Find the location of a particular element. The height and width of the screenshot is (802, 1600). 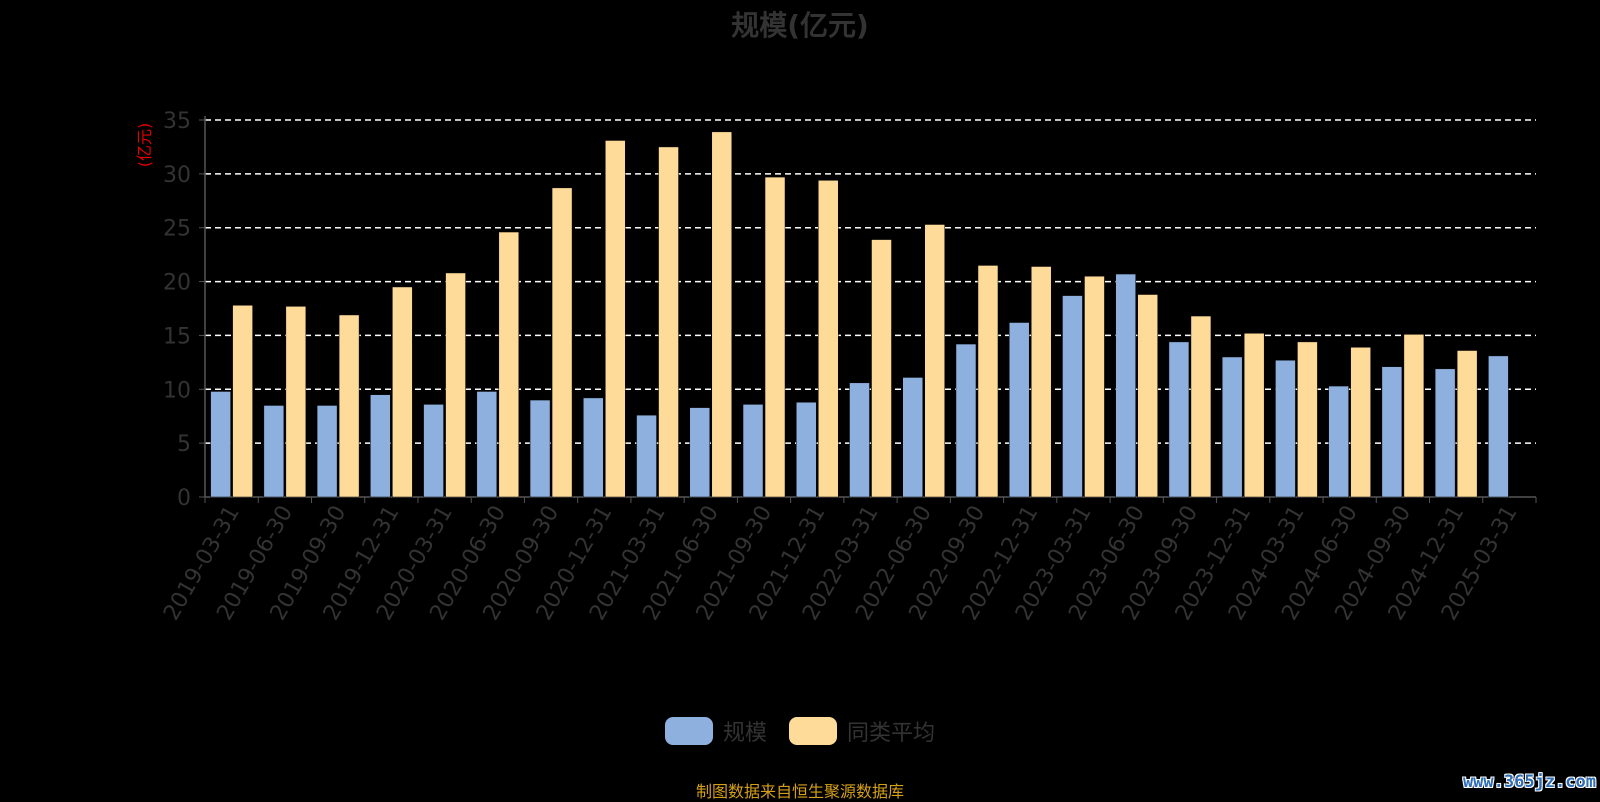

y-tick-label: 25 is located at coordinates (177, 229).